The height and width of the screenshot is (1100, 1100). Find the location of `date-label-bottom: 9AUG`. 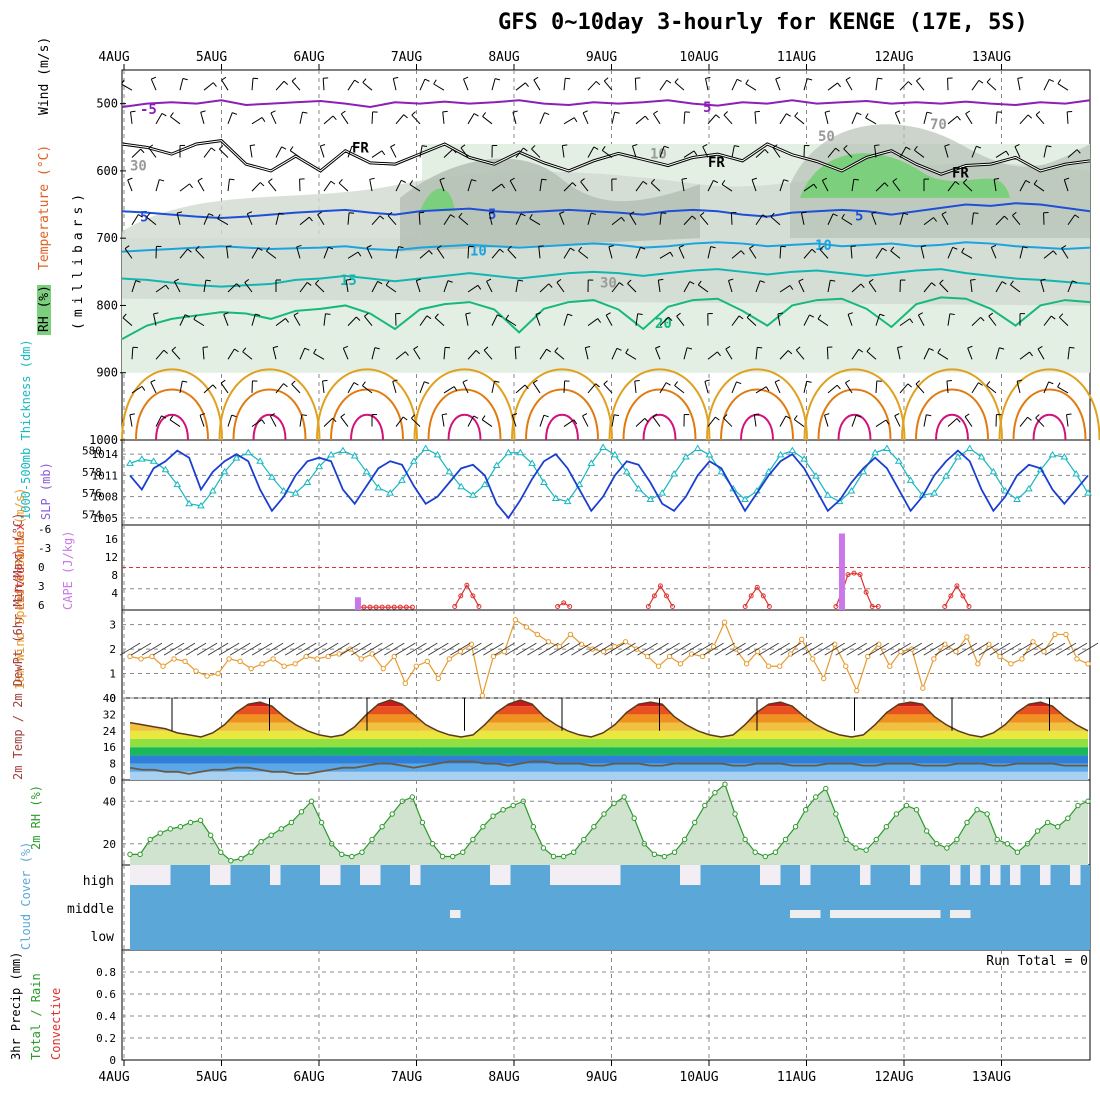

date-label-bottom: 9AUG is located at coordinates (601, 1077).